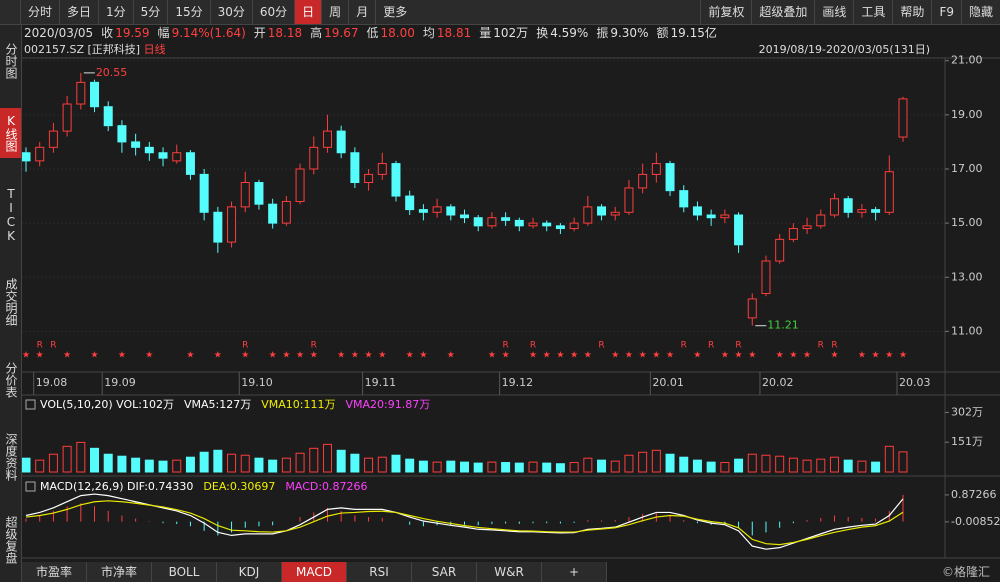 This screenshot has height=582, width=1000. What do you see at coordinates (379, 572) in the screenshot?
I see `bottom-tab: RSI` at bounding box center [379, 572].